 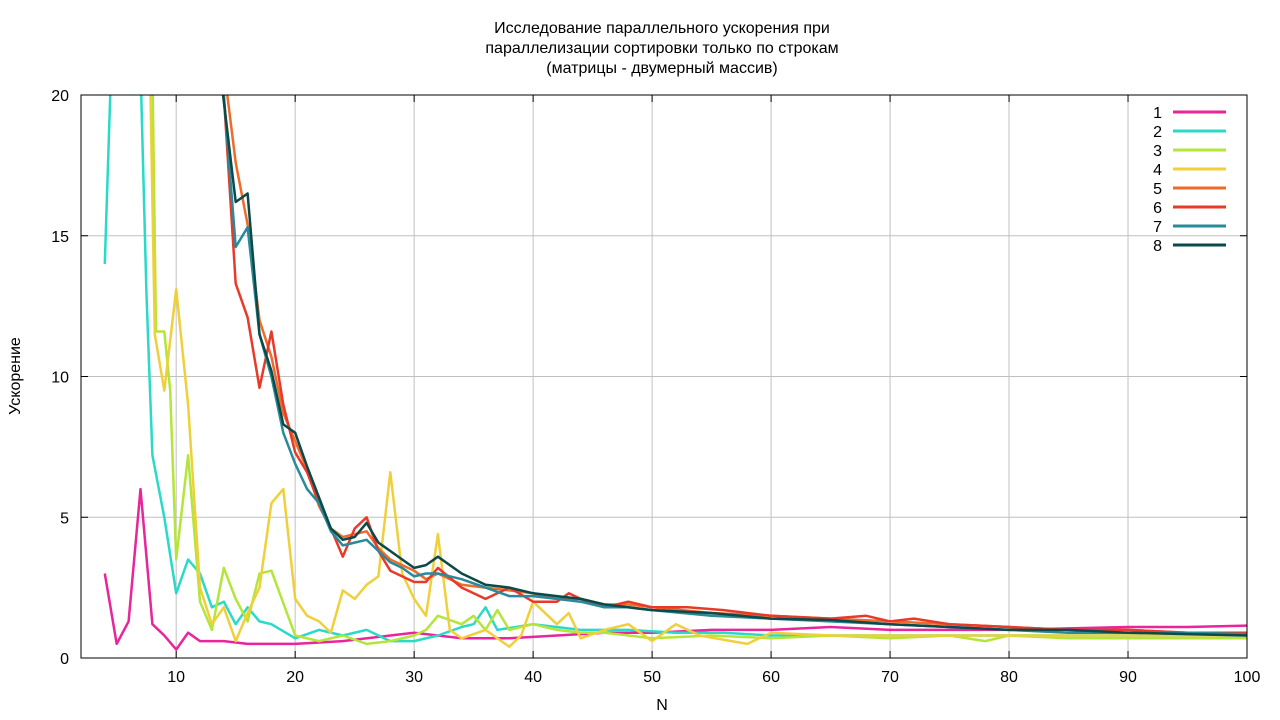 What do you see at coordinates (1157, 227) in the screenshot?
I see `legend-label-7: 7` at bounding box center [1157, 227].